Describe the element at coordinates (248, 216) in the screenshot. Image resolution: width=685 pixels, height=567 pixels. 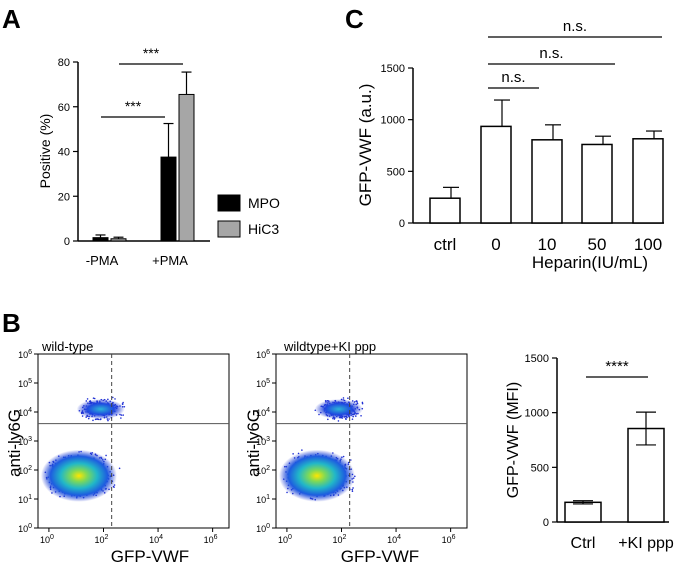
I see `panel-a-legend: MPO HiC3` at that location.